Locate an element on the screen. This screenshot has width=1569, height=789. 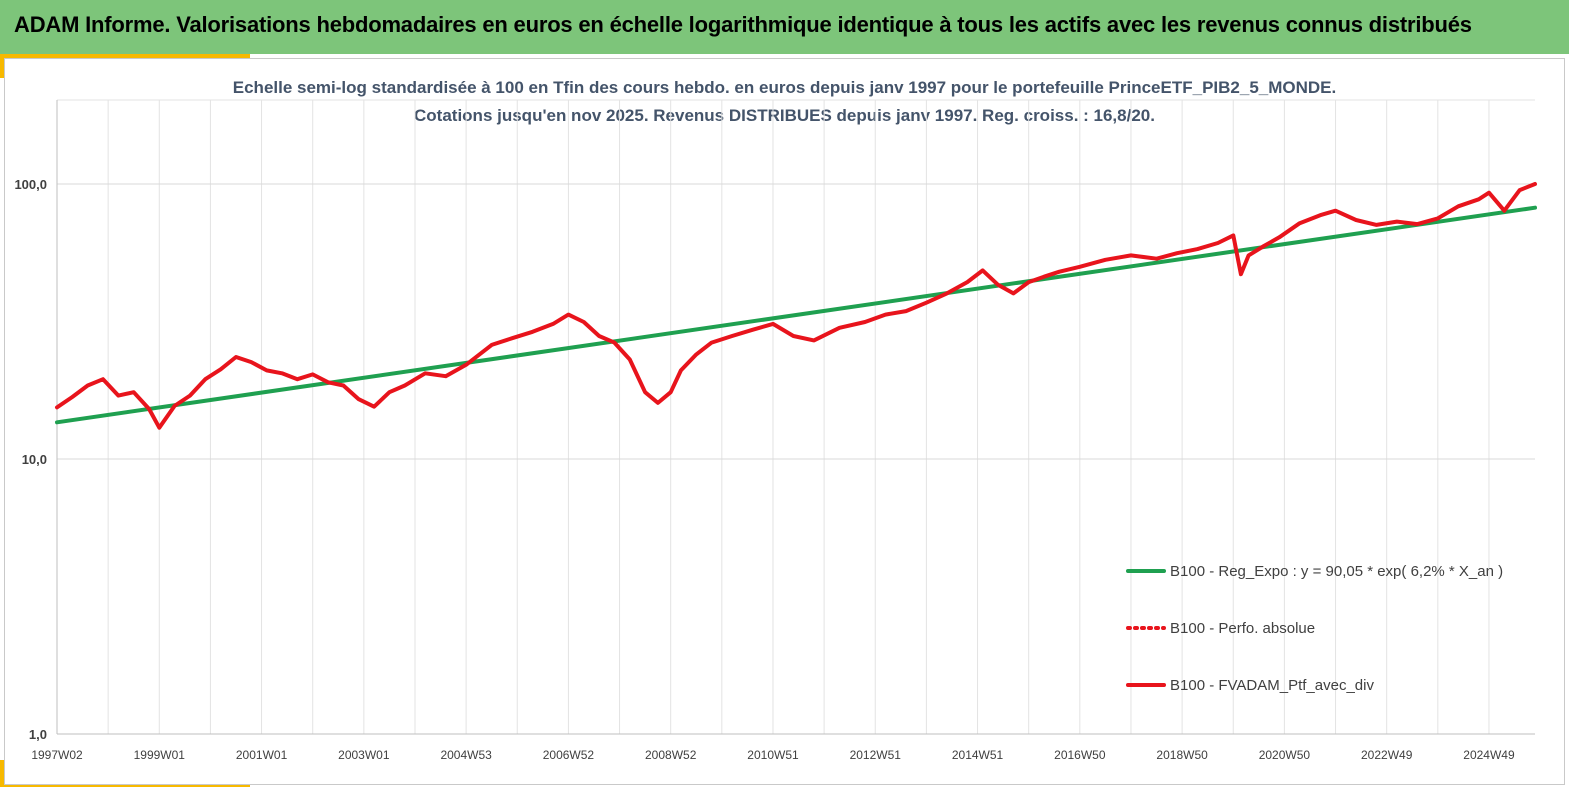
y-tick-label: 100,0 is located at coordinates (30, 184).